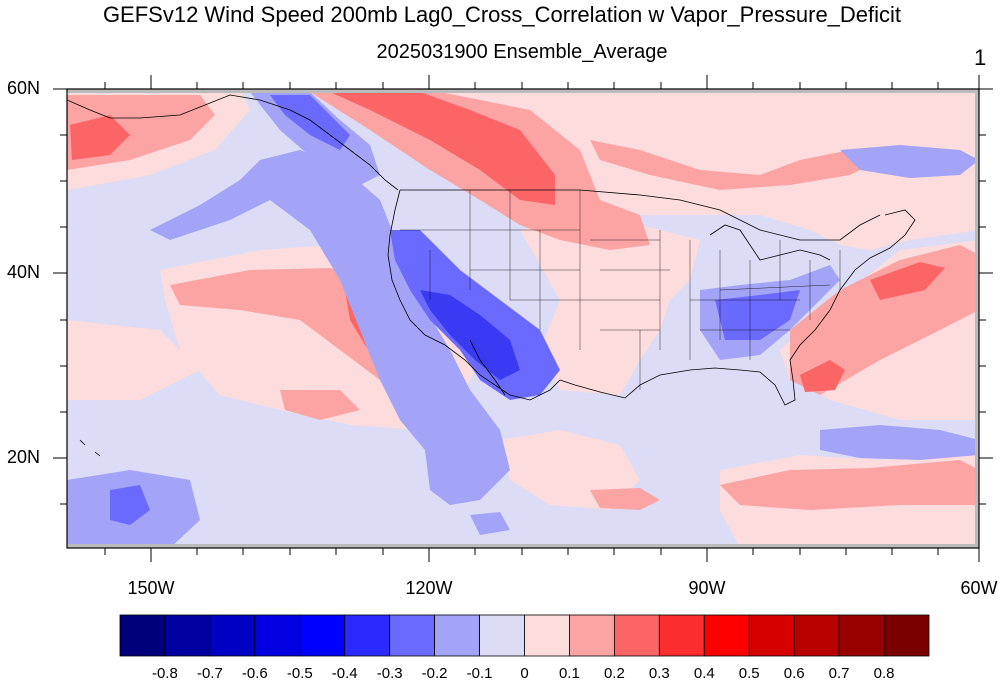  I want to click on colorbar-tick-label: 0.3, so click(659, 673).